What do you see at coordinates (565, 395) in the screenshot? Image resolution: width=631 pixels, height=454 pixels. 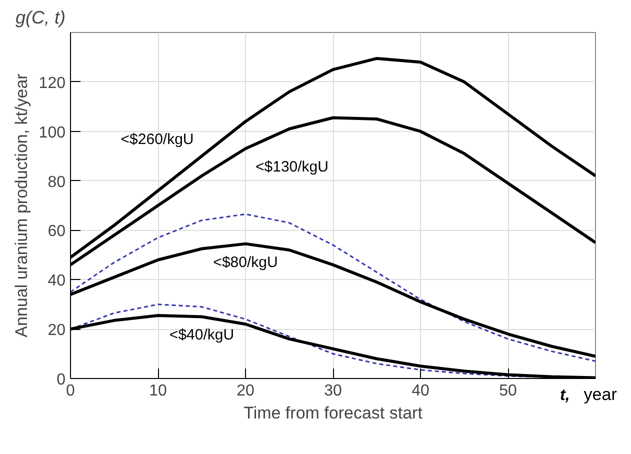 I see `text: t,` at bounding box center [565, 395].